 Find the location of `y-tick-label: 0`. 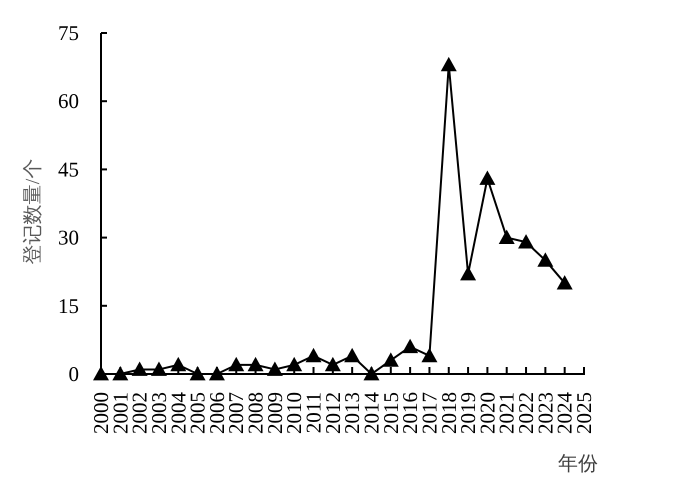

y-tick-label: 0 is located at coordinates (73, 374).